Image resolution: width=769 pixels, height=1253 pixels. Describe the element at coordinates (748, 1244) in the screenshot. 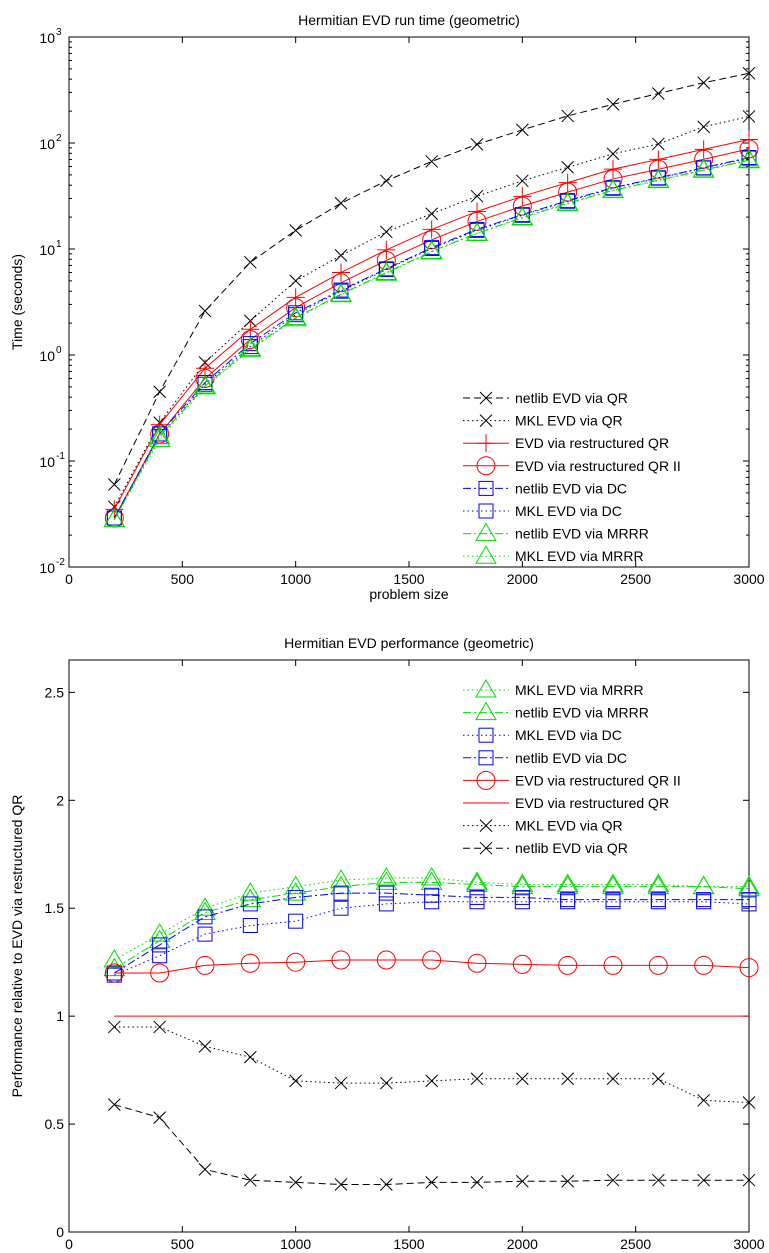

I see `x-tick-label: 3000` at that location.